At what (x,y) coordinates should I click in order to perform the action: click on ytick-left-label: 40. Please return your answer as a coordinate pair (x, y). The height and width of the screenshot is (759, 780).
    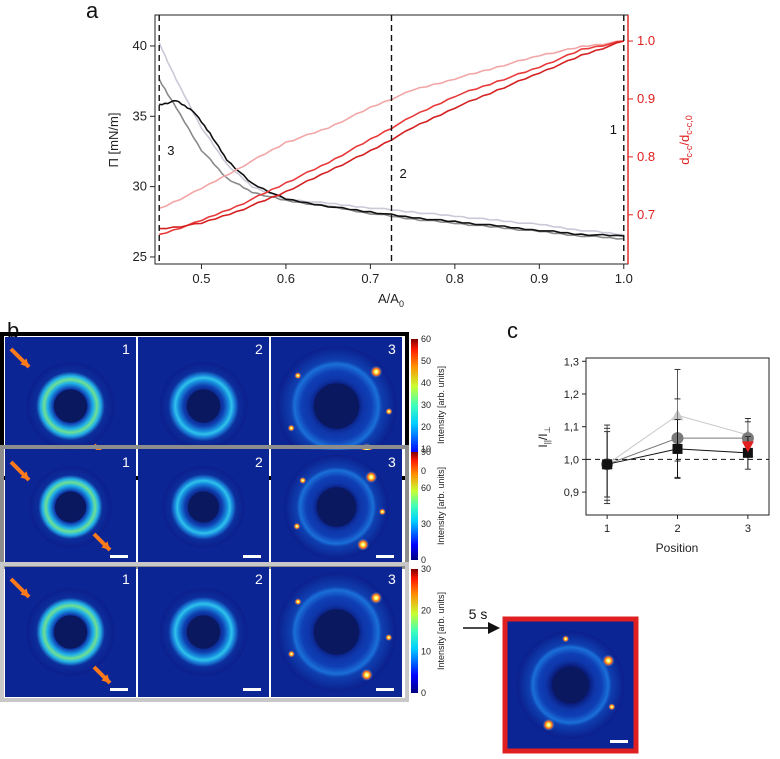
    Looking at the image, I should click on (140, 45).